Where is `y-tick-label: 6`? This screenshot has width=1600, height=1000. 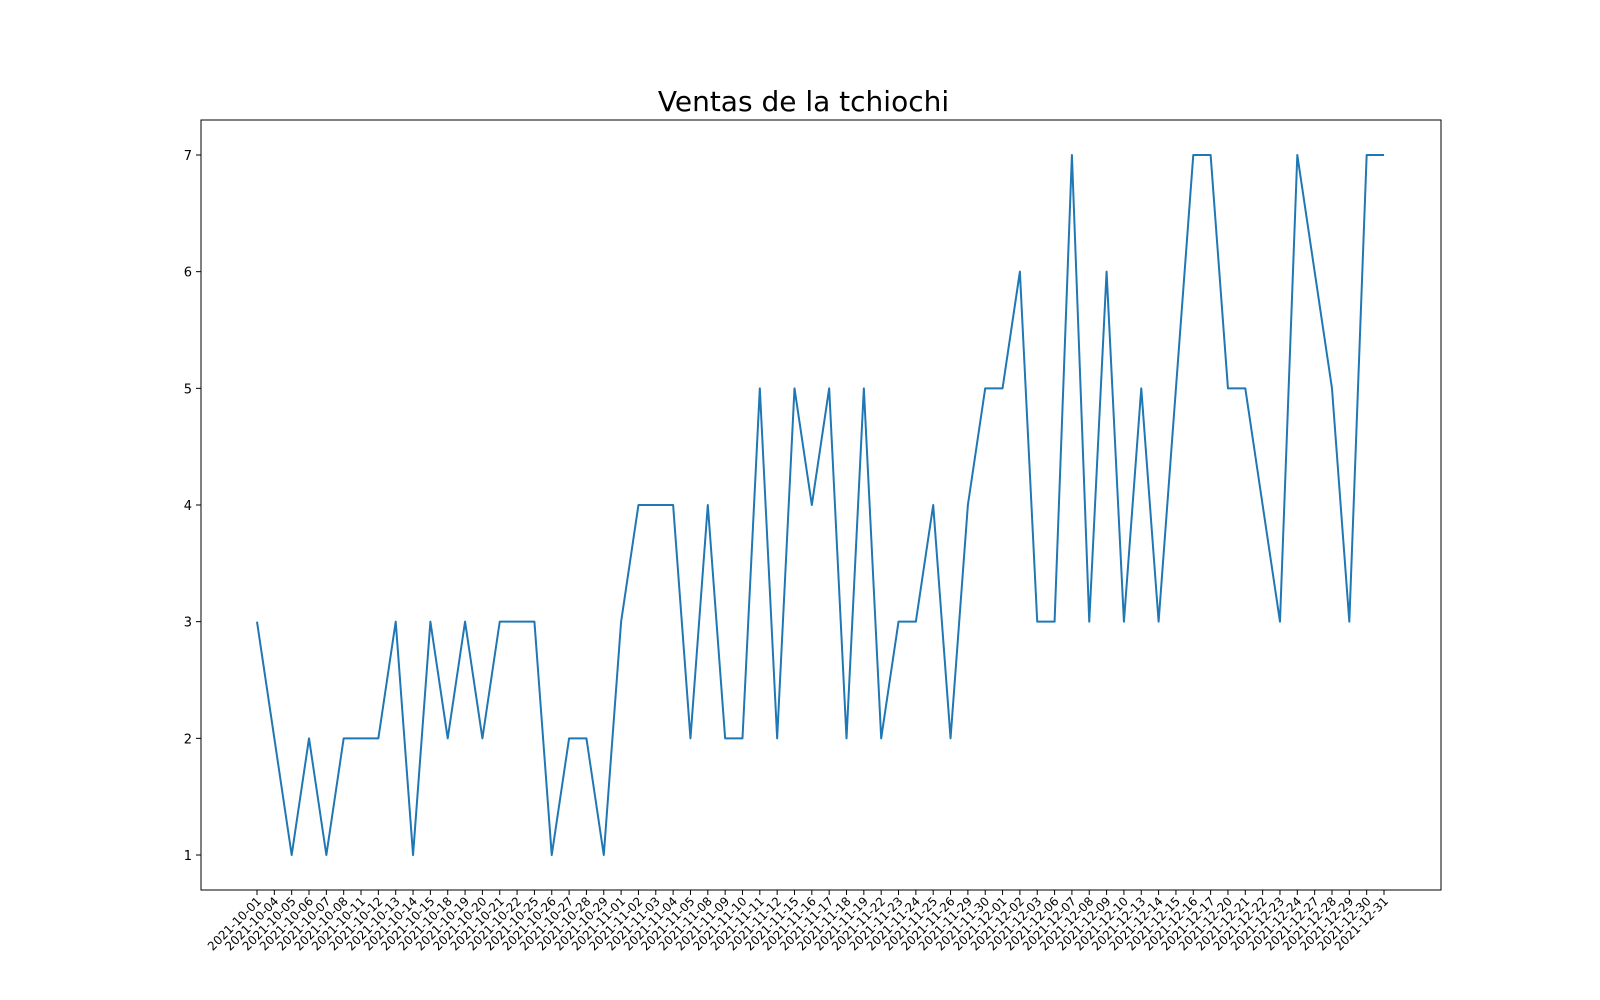 y-tick-label: 6 is located at coordinates (188, 273).